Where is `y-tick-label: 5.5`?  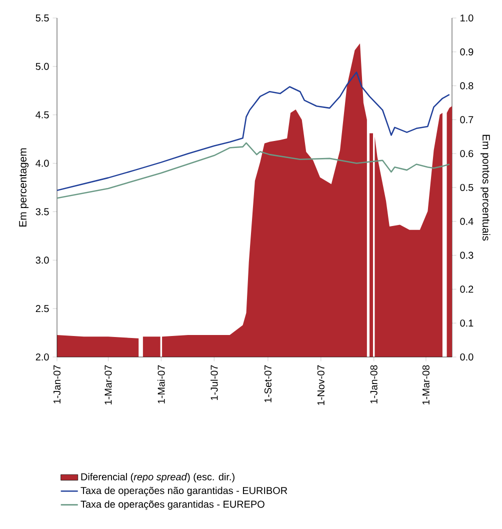
y-tick-label: 5.5 is located at coordinates (42, 18).